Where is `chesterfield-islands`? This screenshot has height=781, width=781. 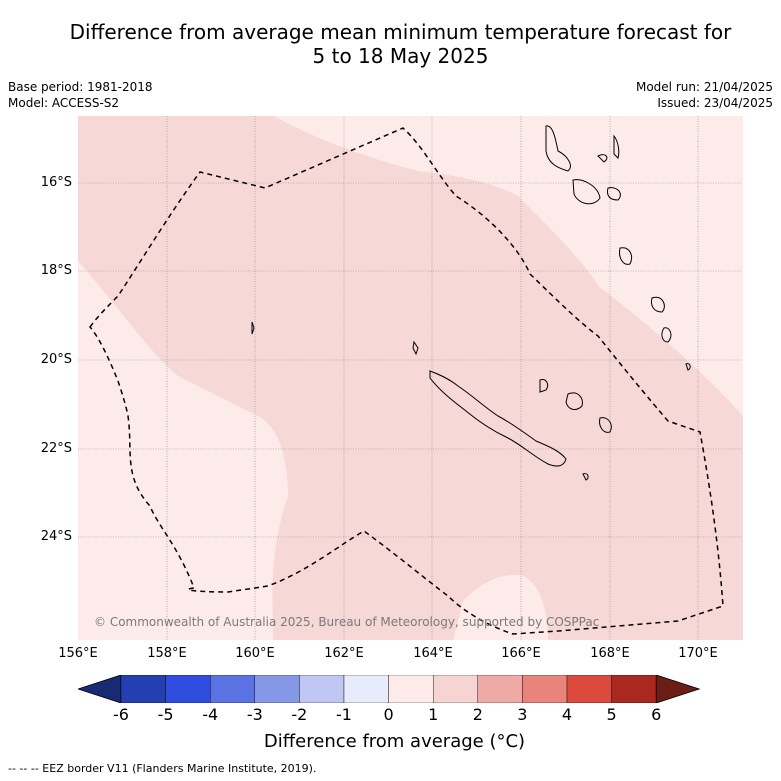 chesterfield-islands is located at coordinates (253, 328).